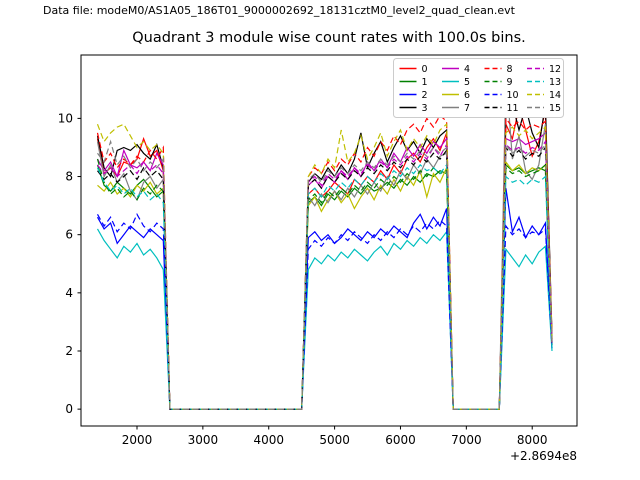  I want to click on legend-label-10: 10, so click(513, 95).